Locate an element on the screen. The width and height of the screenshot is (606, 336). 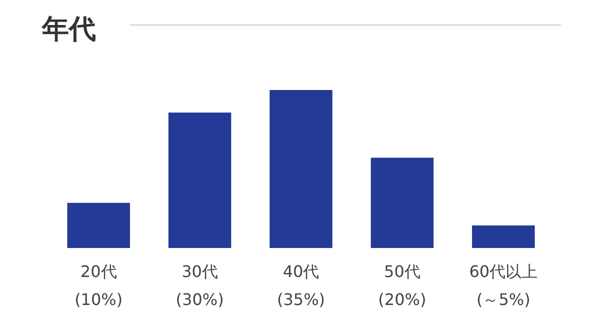
x-tick-label: 50代 is located at coordinates (402, 271).